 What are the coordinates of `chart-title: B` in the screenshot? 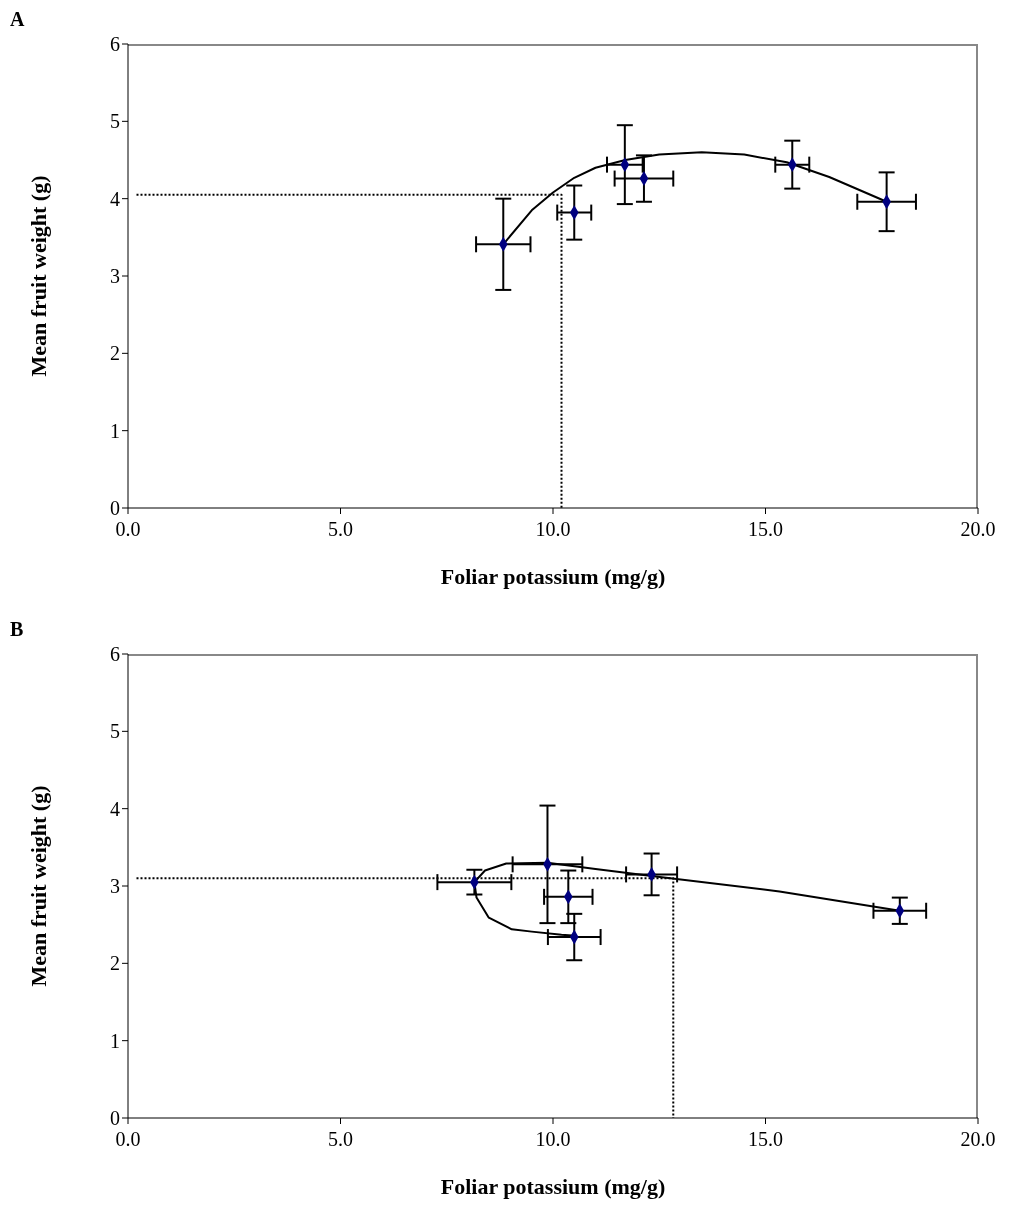 It's located at (17, 629).